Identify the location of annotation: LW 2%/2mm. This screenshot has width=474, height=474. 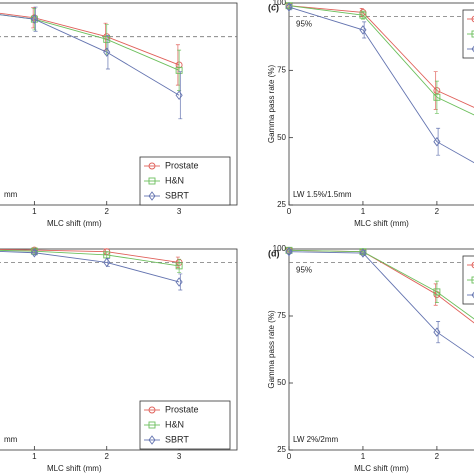
(316, 439).